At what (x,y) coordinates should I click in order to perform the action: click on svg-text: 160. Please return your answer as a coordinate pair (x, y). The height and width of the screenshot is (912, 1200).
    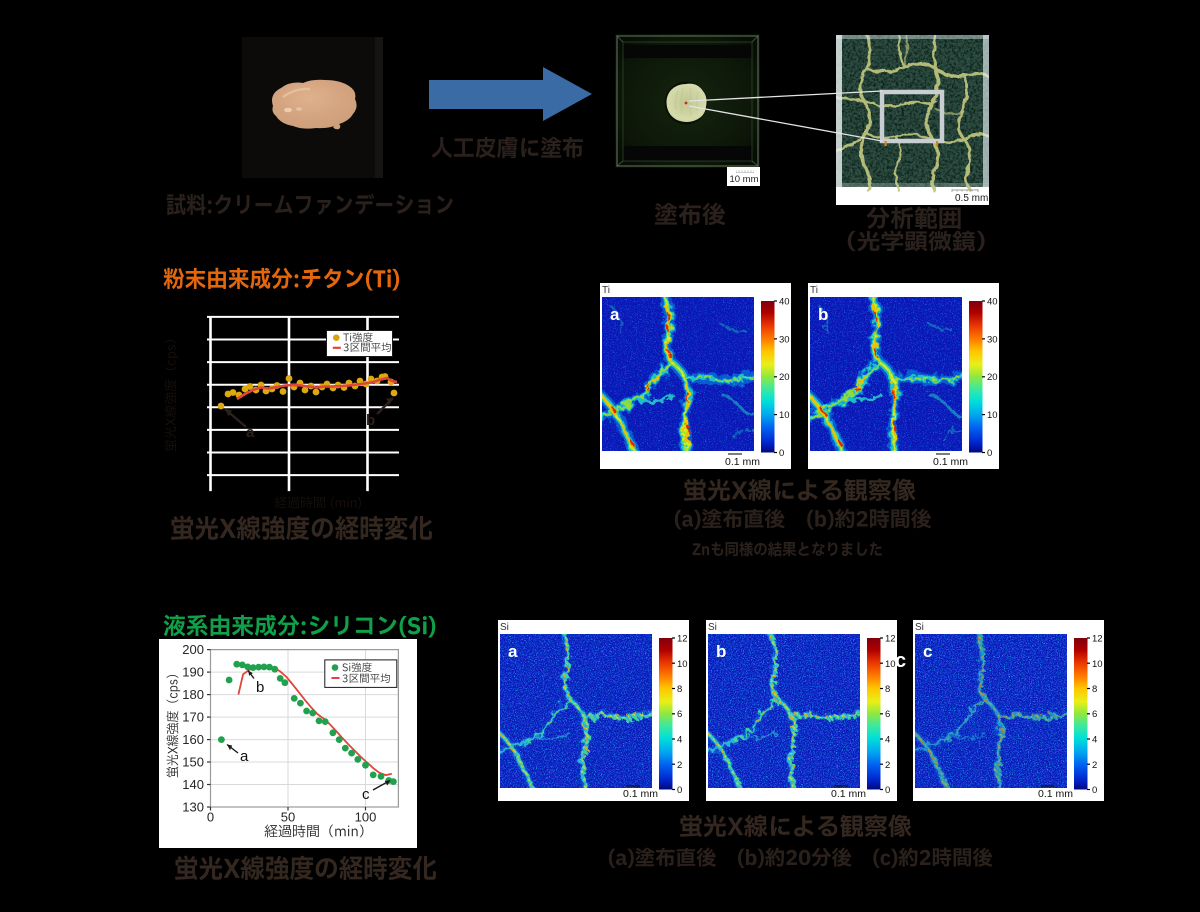
    Looking at the image, I should click on (193, 739).